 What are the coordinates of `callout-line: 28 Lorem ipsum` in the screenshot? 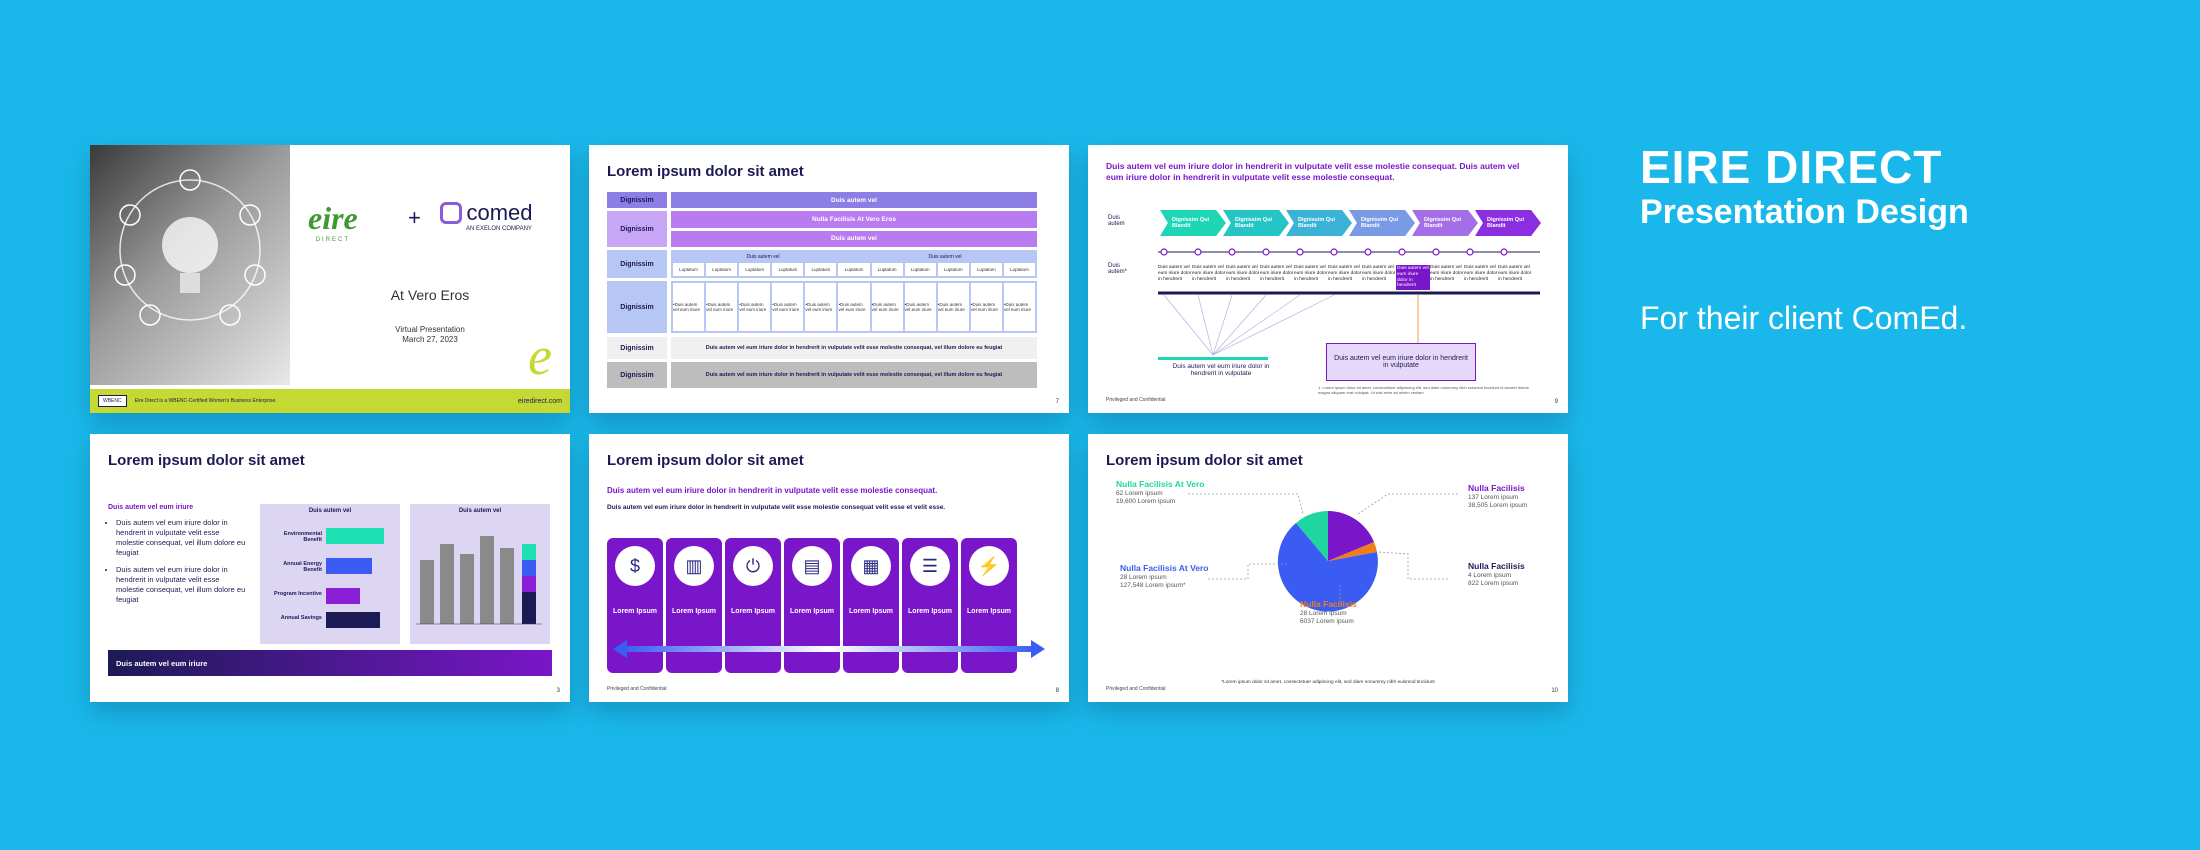 It's located at (1143, 577).